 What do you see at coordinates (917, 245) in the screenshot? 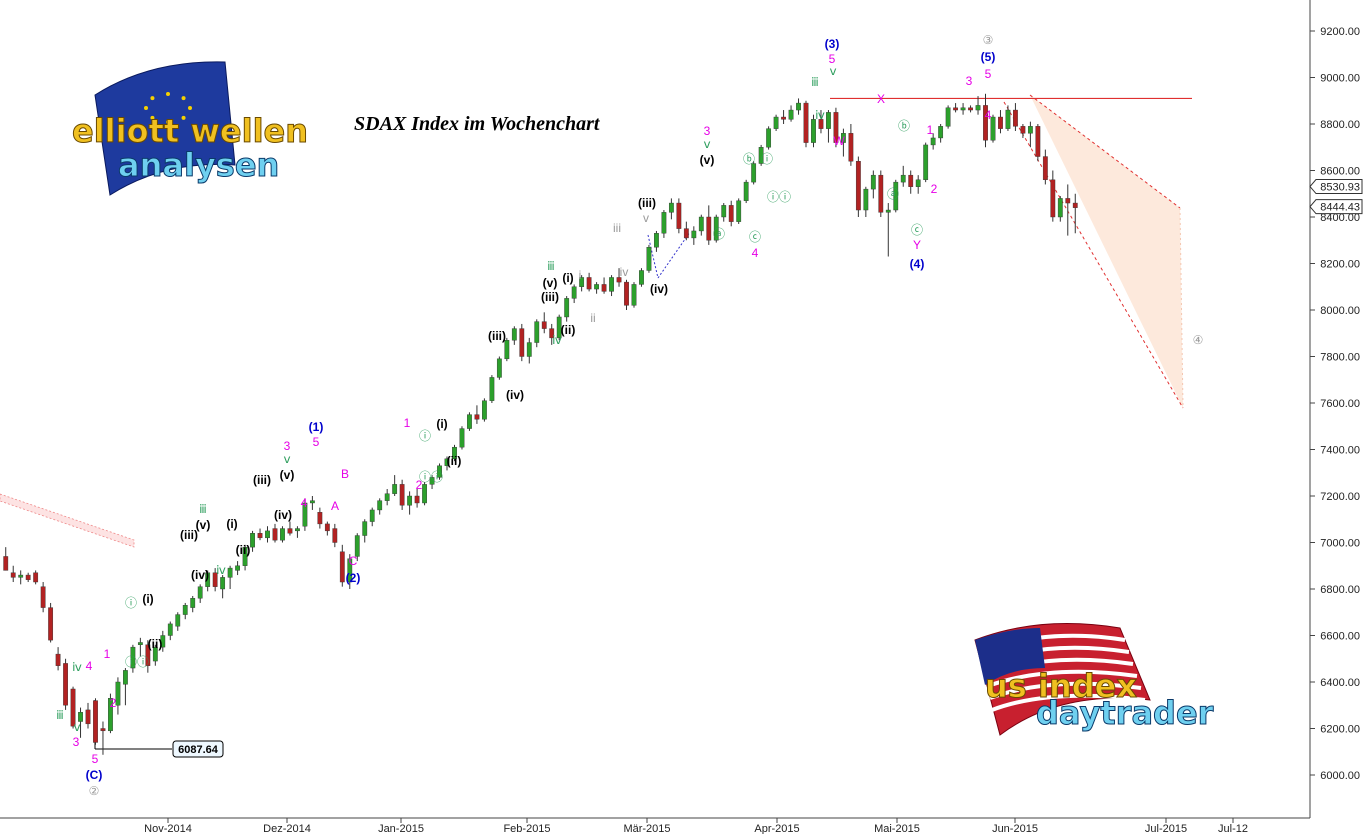
I see `wave-label: Y` at bounding box center [917, 245].